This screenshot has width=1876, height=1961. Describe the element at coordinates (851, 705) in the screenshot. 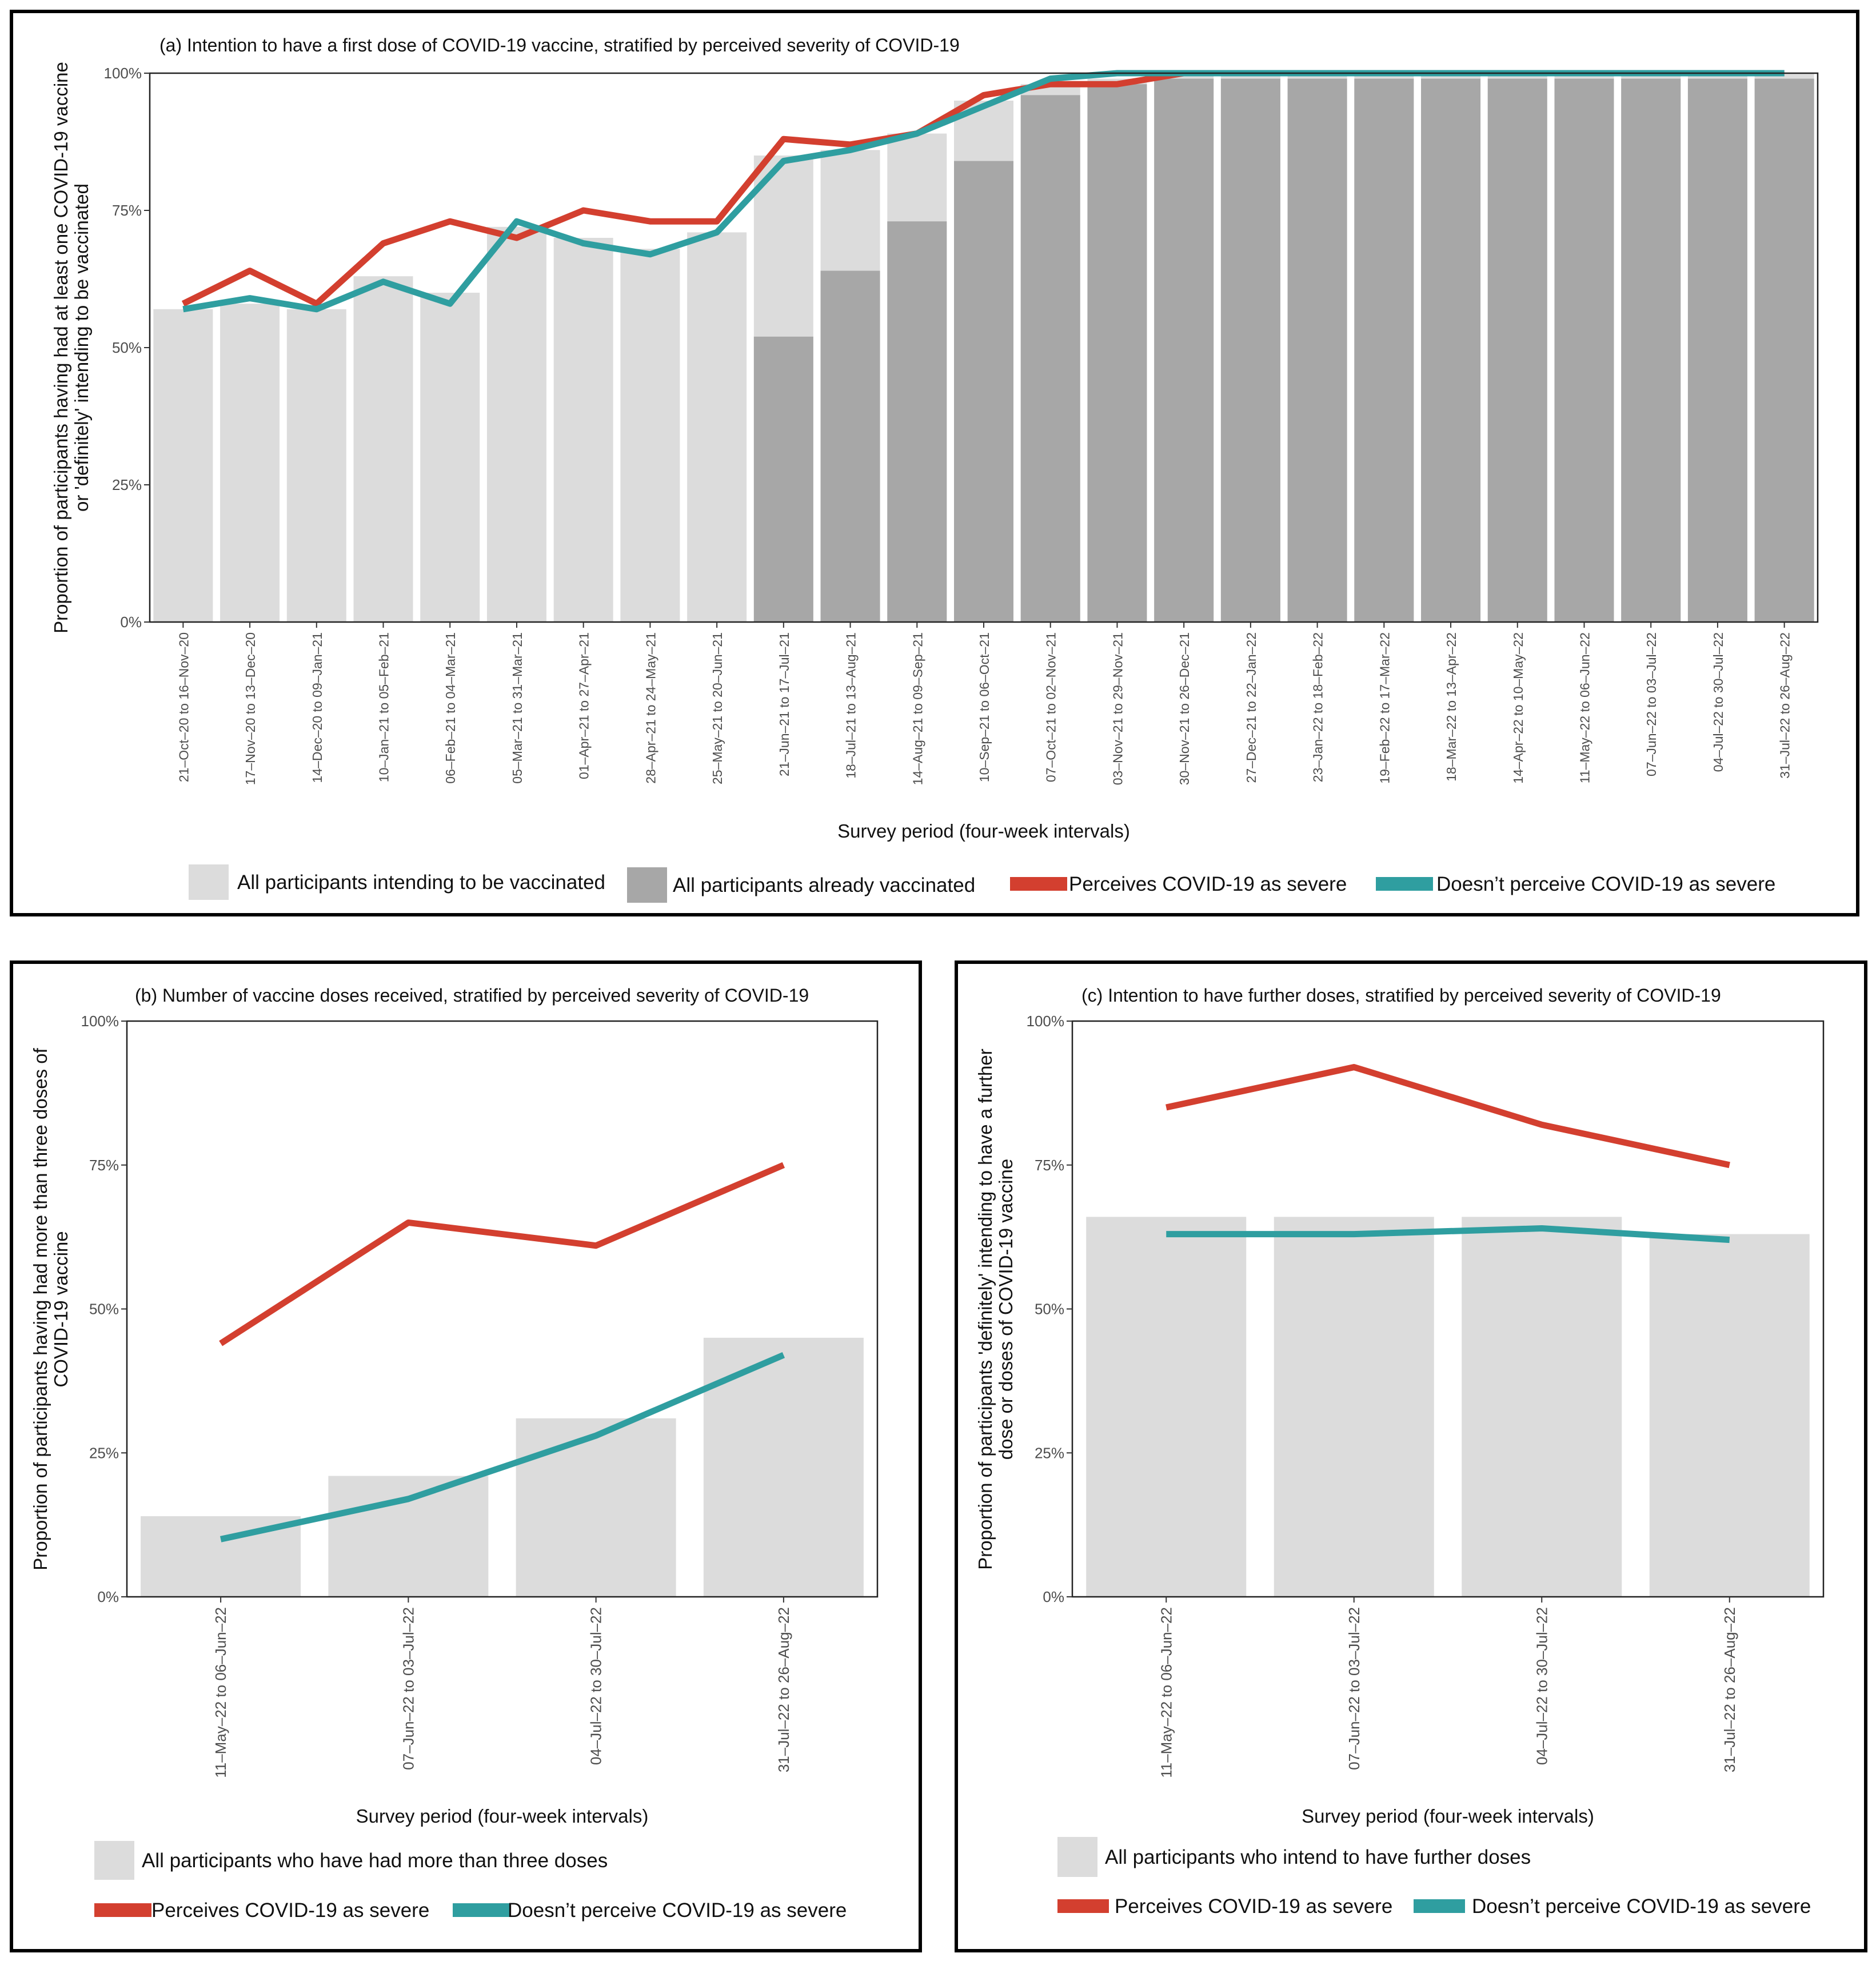

I see `x-tick-label: 18–Jul–21 to 13–Aug–21` at that location.